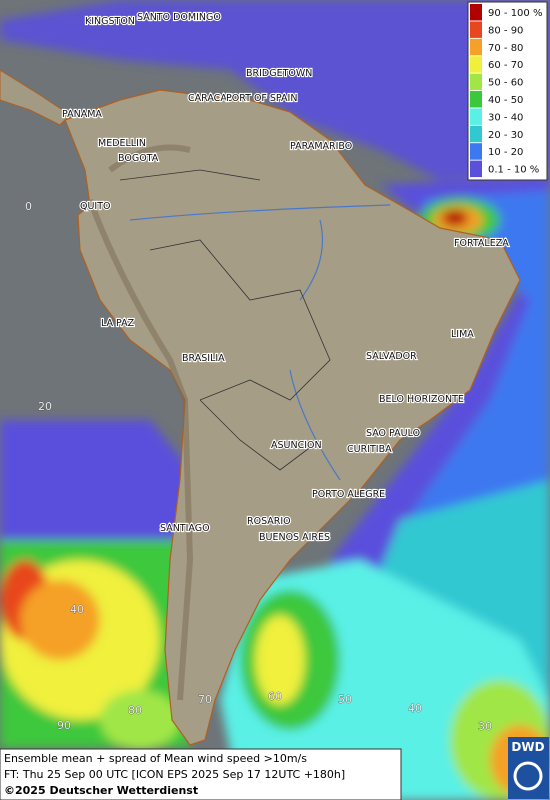  I want to click on city-label: BELO HORIZONTE, so click(421, 399).